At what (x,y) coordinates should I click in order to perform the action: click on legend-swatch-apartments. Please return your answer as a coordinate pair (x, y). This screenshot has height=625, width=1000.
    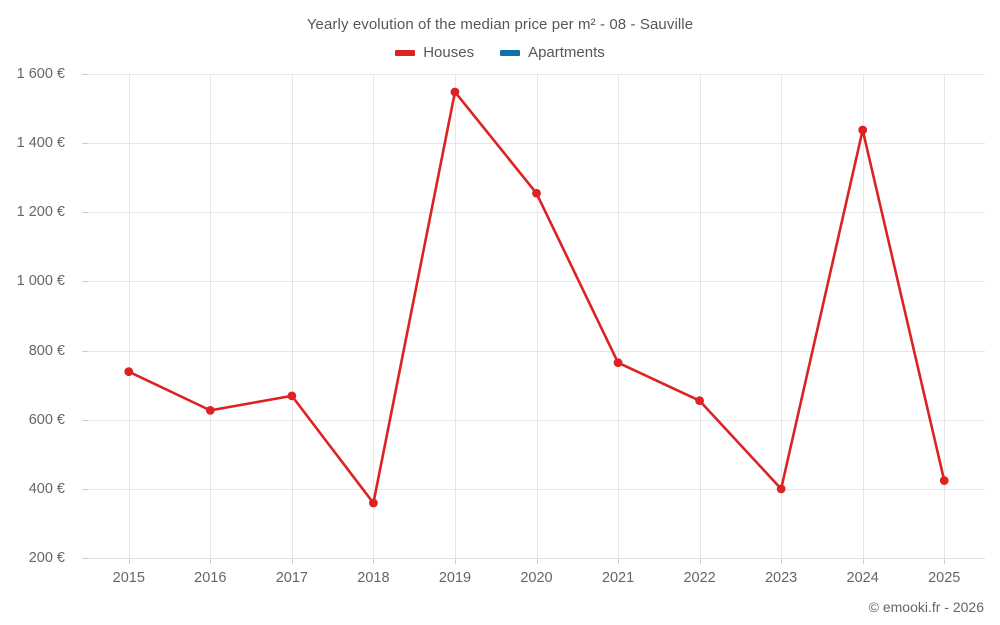
    Looking at the image, I should click on (510, 52).